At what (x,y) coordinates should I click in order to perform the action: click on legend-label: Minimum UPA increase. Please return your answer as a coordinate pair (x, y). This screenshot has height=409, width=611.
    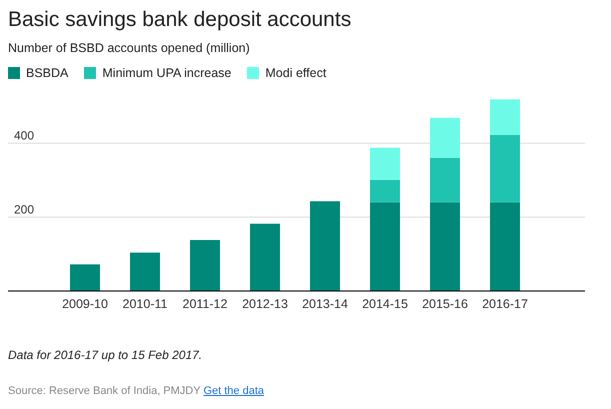
    Looking at the image, I should click on (167, 73).